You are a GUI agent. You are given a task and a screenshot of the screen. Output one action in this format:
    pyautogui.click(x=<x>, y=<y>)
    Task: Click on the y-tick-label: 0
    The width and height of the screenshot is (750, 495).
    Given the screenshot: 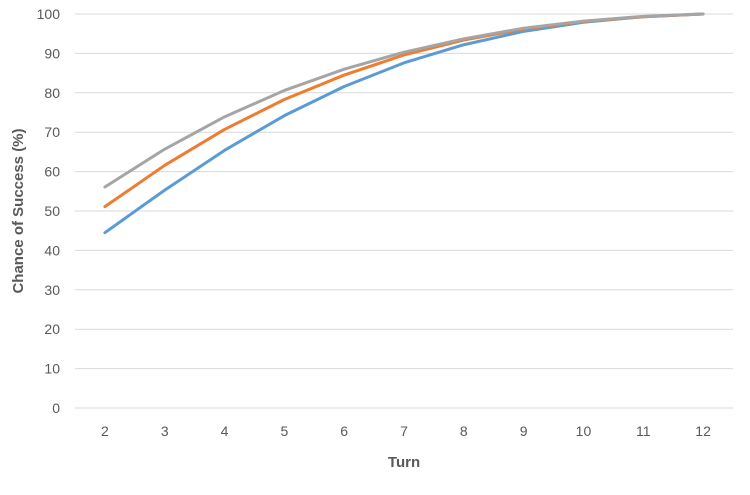 What is the action you would take?
    pyautogui.click(x=56, y=408)
    